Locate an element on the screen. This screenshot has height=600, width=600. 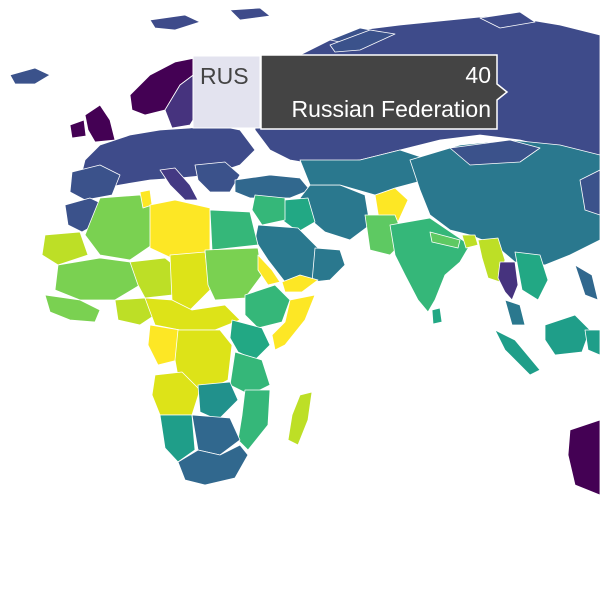
country-cameroon-car is located at coordinates (192, 314).